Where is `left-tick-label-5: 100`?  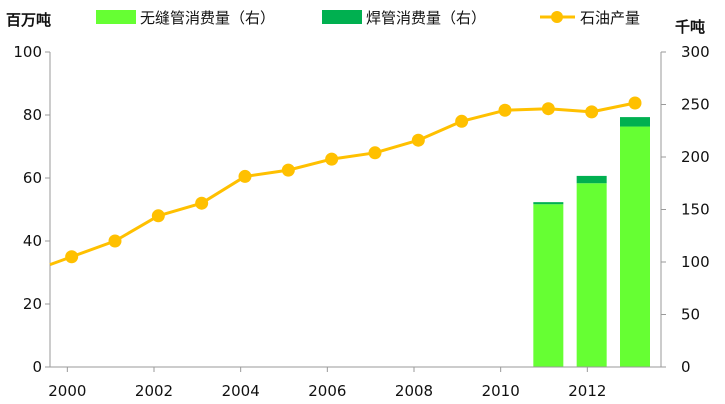
left-tick-label-5: 100 is located at coordinates (27, 52).